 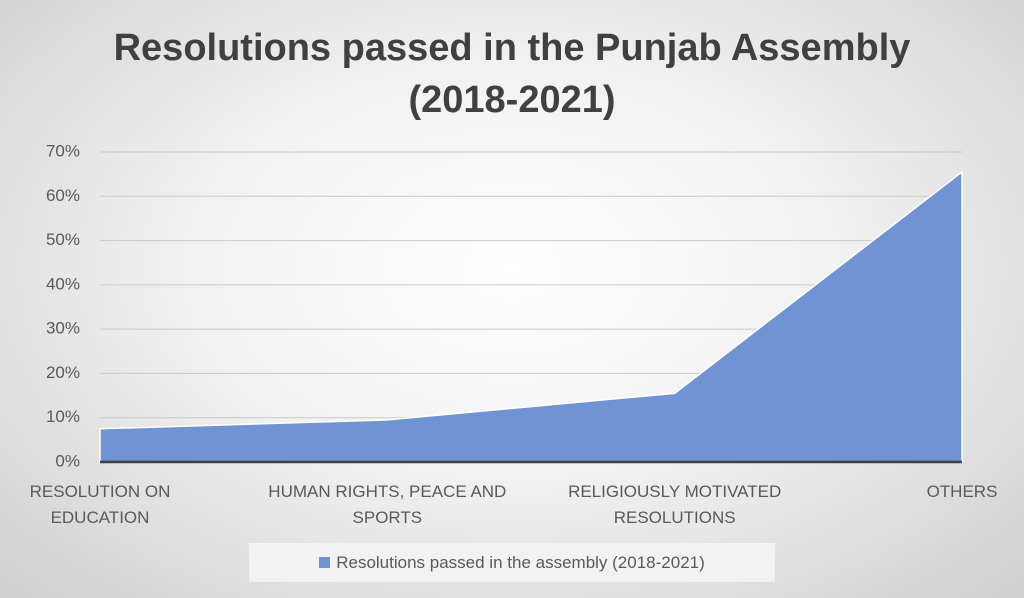 I want to click on y-tick-label: 0%, so click(x=67, y=460).